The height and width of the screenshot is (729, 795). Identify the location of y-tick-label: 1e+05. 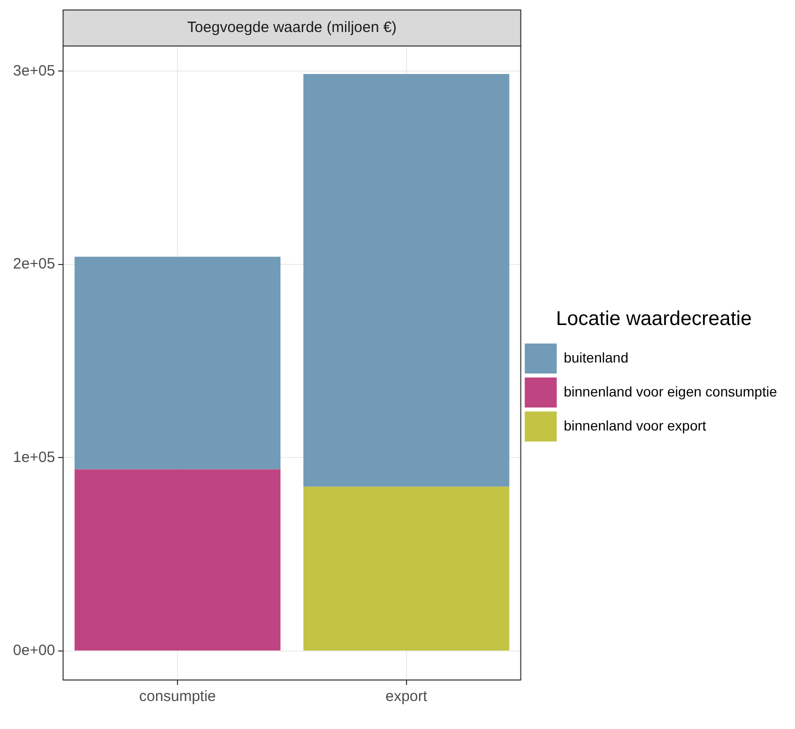
(34, 457).